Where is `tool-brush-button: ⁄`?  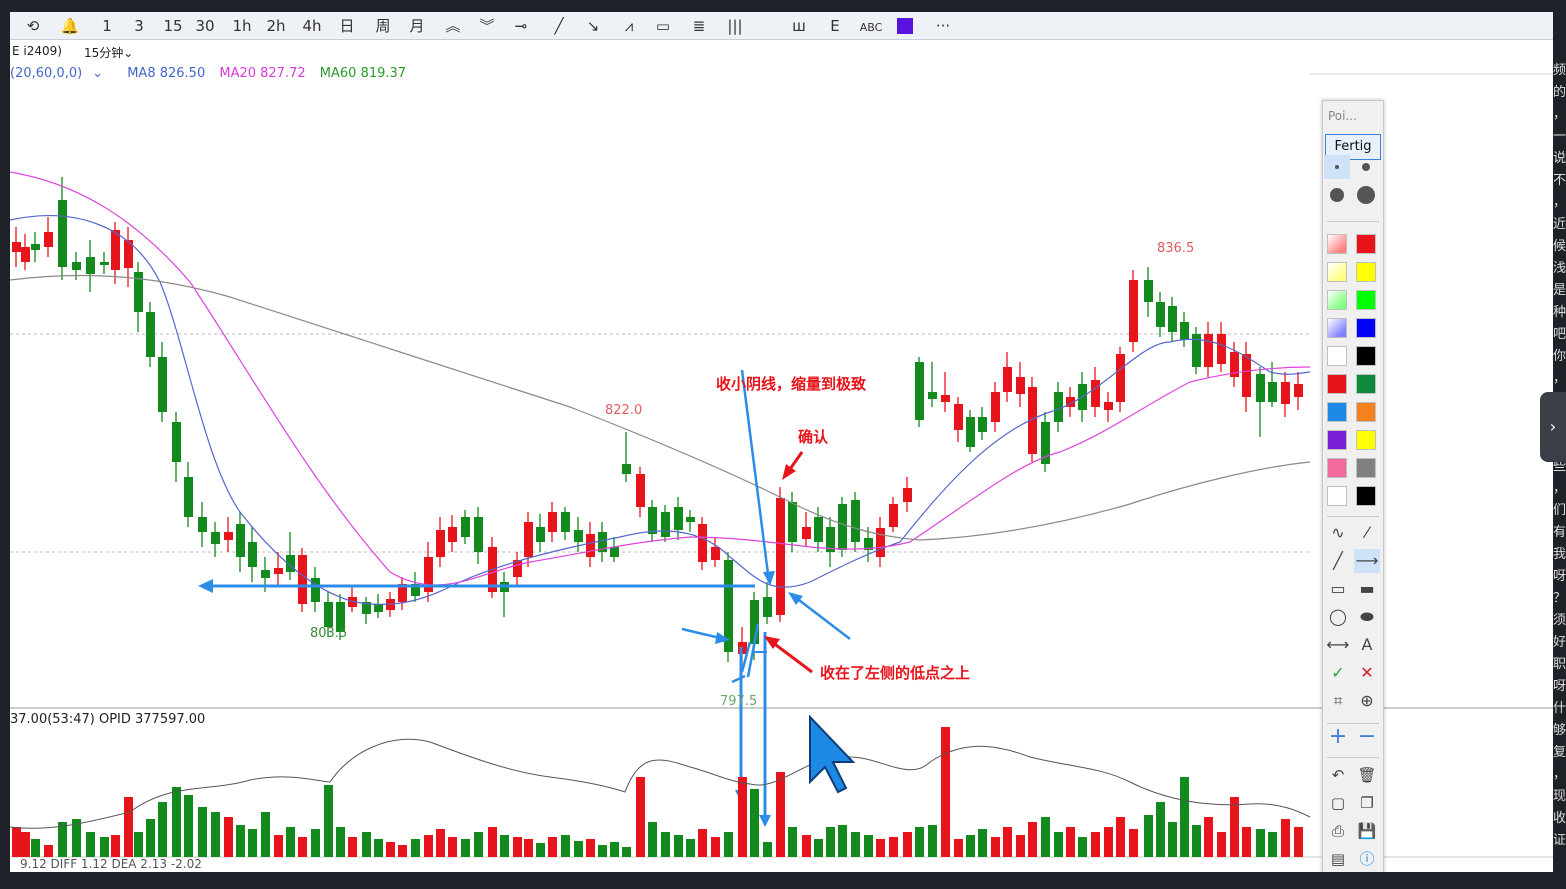
tool-brush-button: ⁄ is located at coordinates (1367, 533).